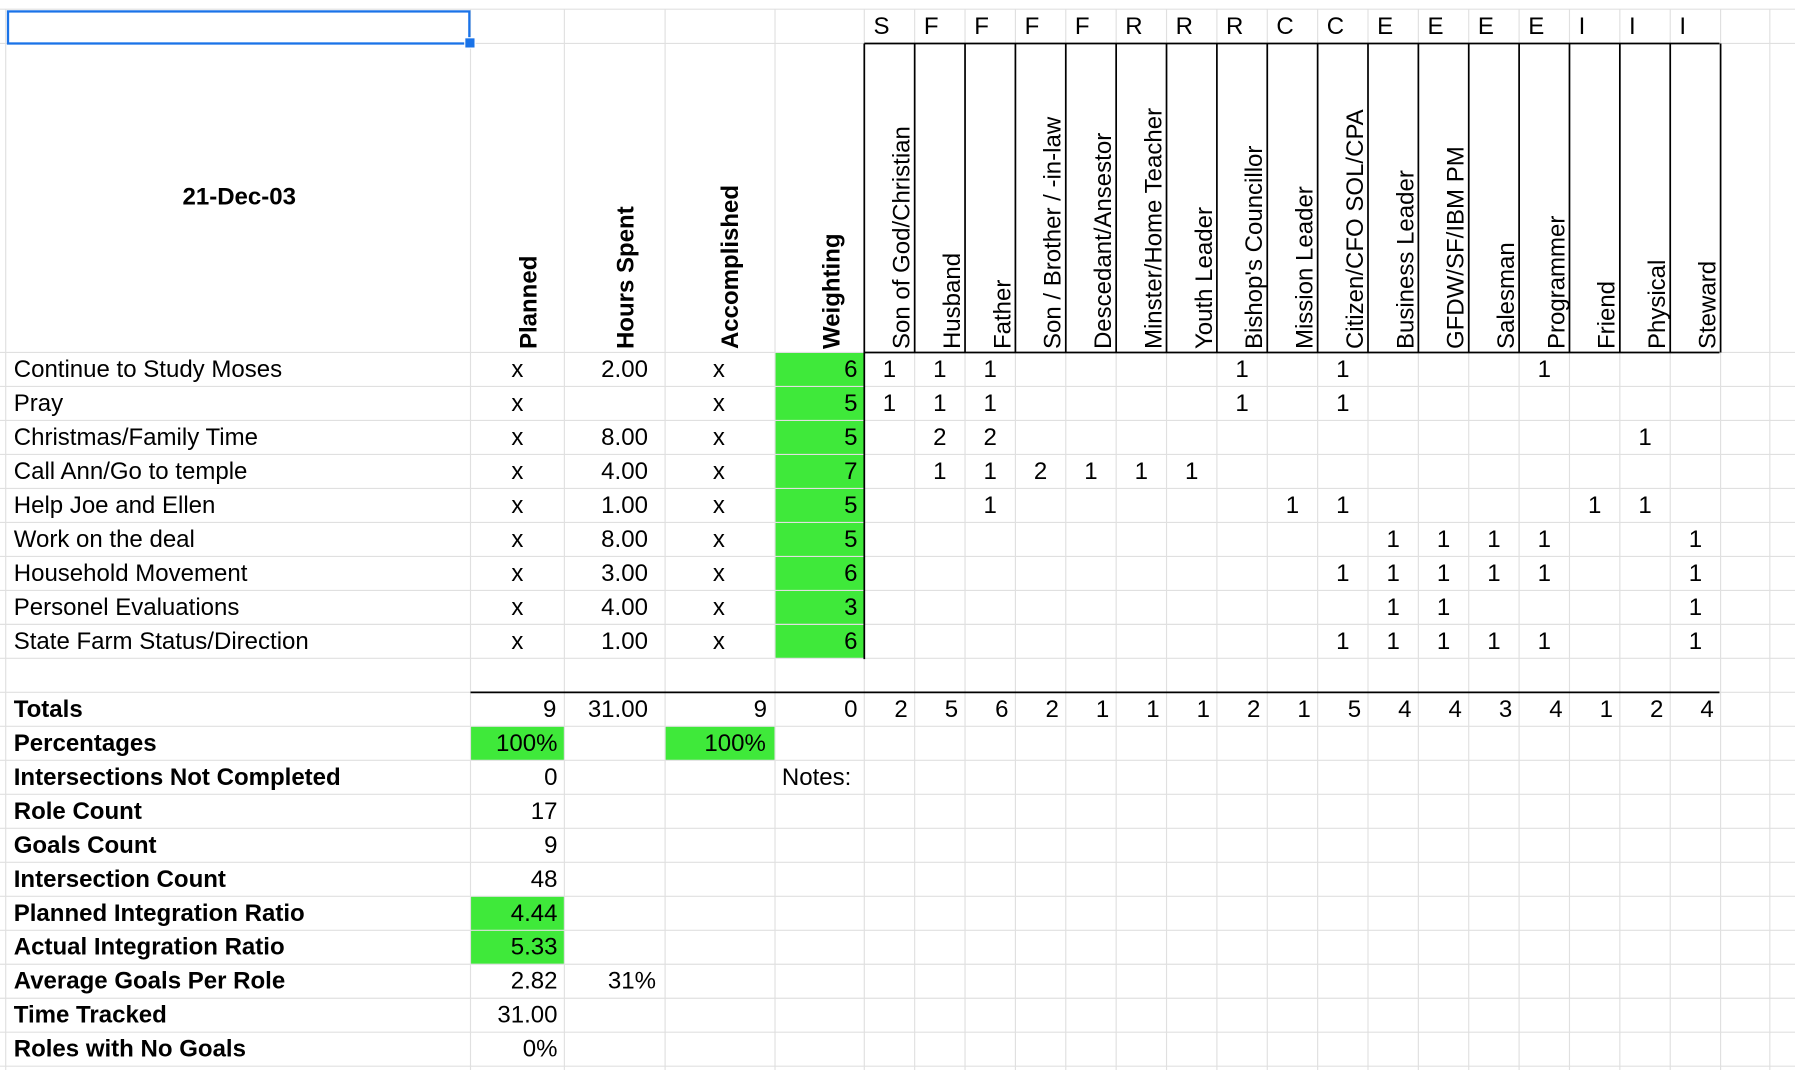  What do you see at coordinates (1335, 26) in the screenshot?
I see `role-letter: C` at bounding box center [1335, 26].